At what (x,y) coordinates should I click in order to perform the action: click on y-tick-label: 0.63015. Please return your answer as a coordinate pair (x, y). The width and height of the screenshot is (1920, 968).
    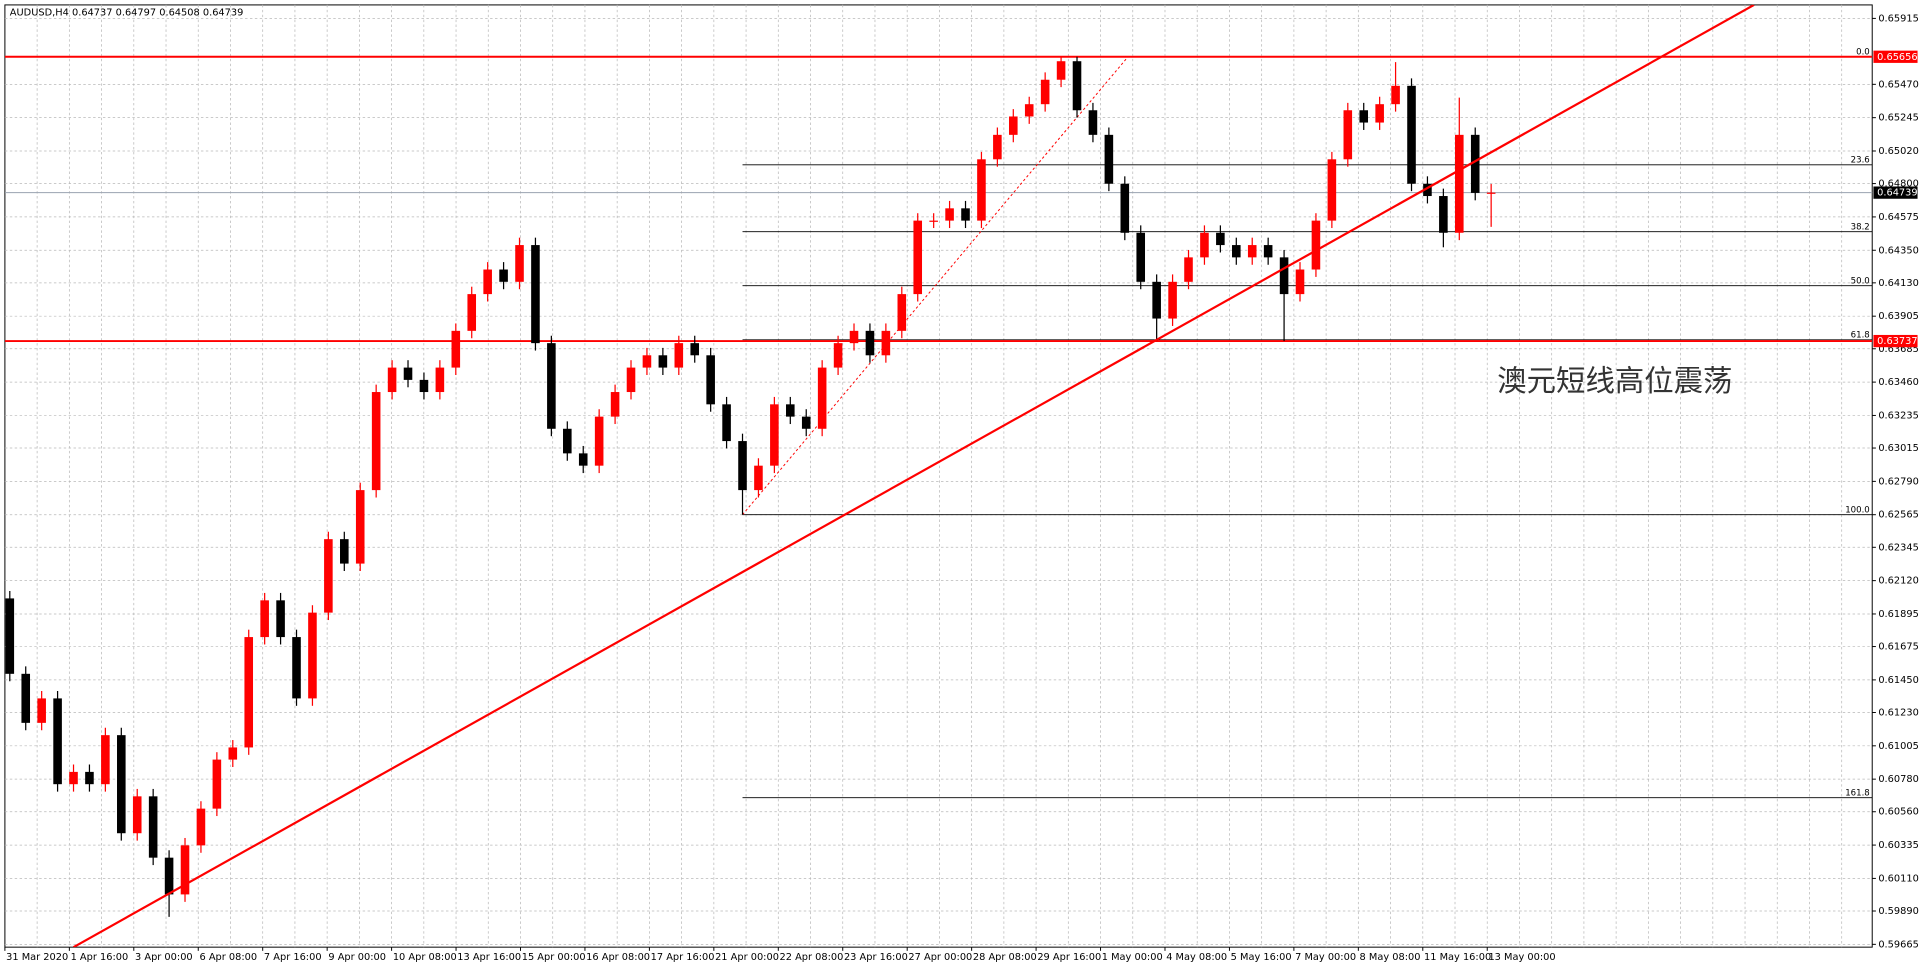
    Looking at the image, I should click on (1898, 448).